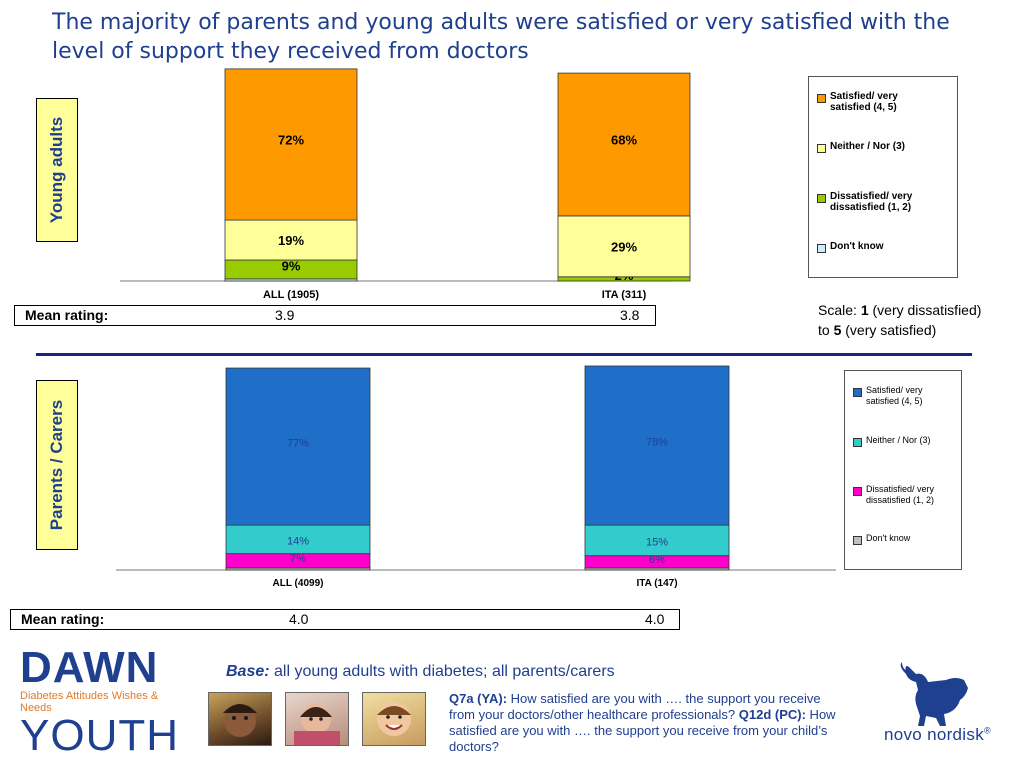 Image resolution: width=1024 pixels, height=768 pixels. I want to click on legend-label-satisfied-pc: Satisfied/ very satisfied (4, 5), so click(894, 395).